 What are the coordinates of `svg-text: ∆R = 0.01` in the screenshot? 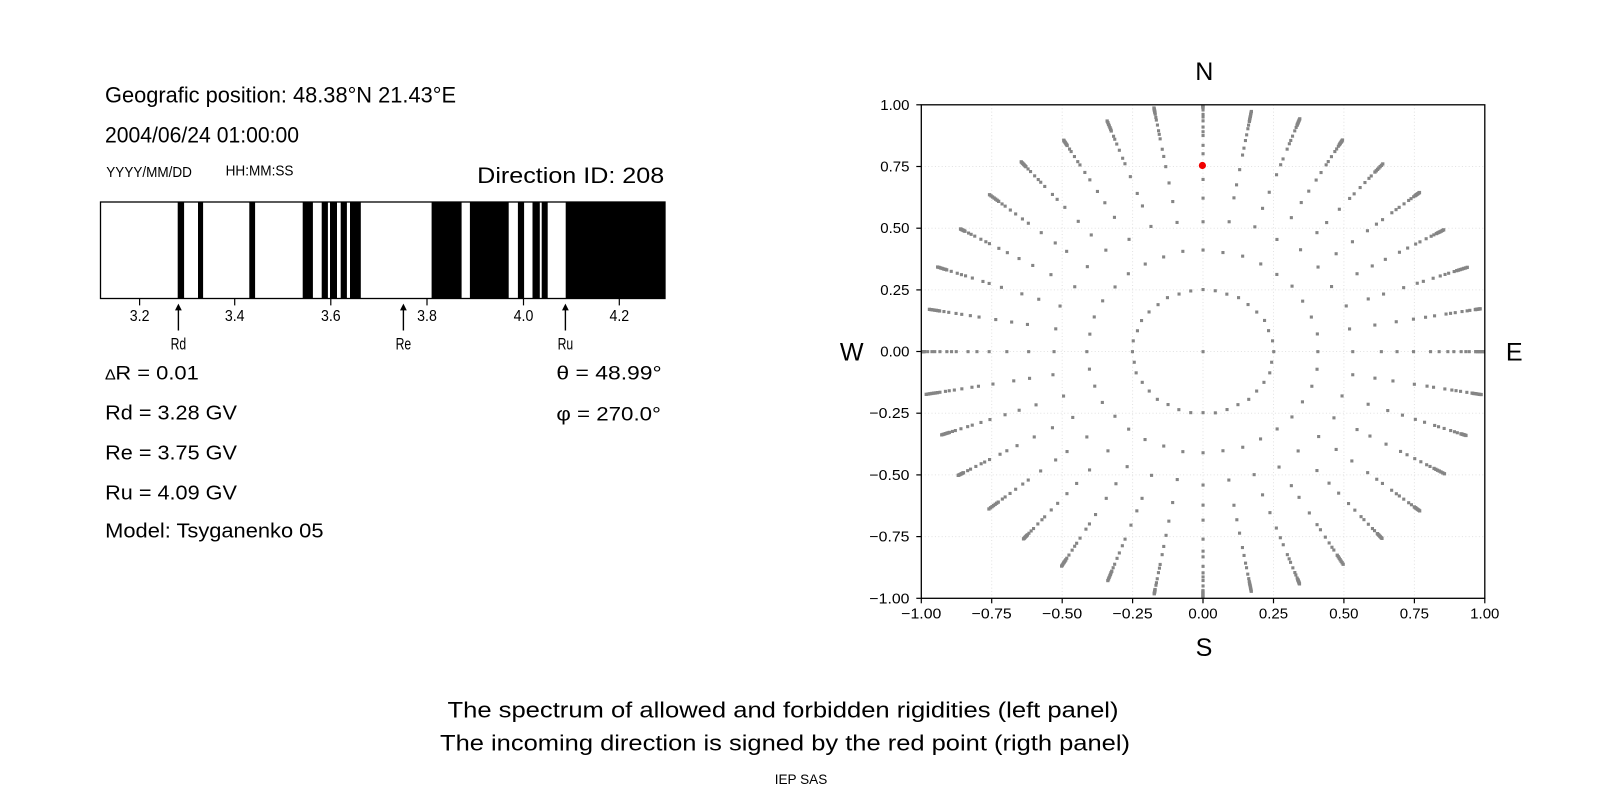 It's located at (151, 374).